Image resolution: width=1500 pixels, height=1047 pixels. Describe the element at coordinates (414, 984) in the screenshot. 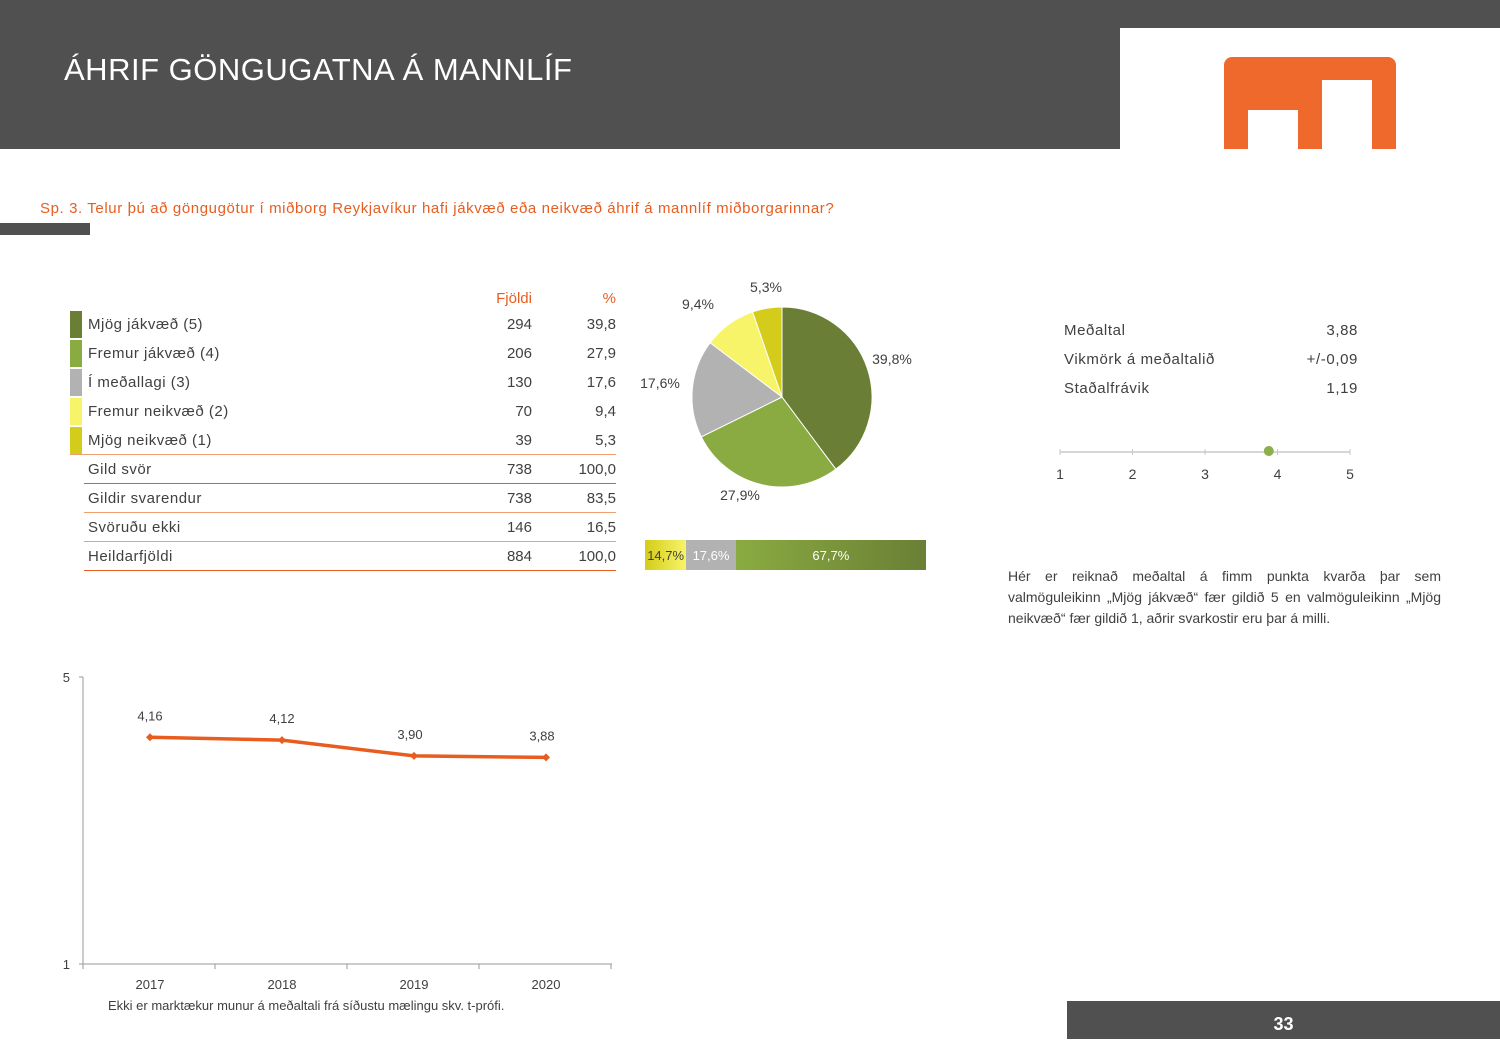

I see `x-tick-label: 2019` at that location.